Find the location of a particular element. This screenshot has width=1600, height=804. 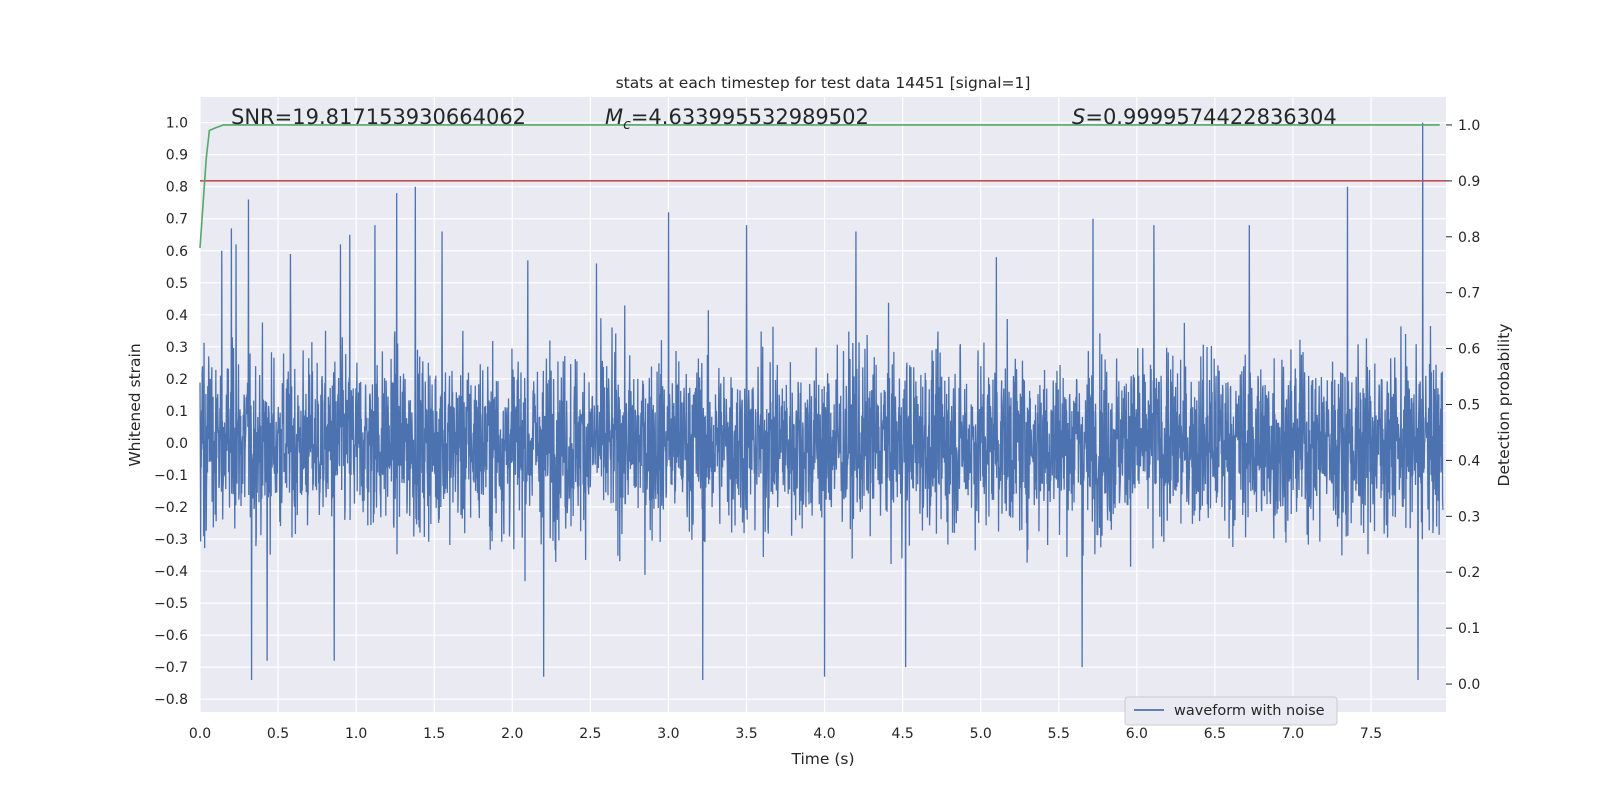

y-tick-label: 0.4 is located at coordinates (177, 316).